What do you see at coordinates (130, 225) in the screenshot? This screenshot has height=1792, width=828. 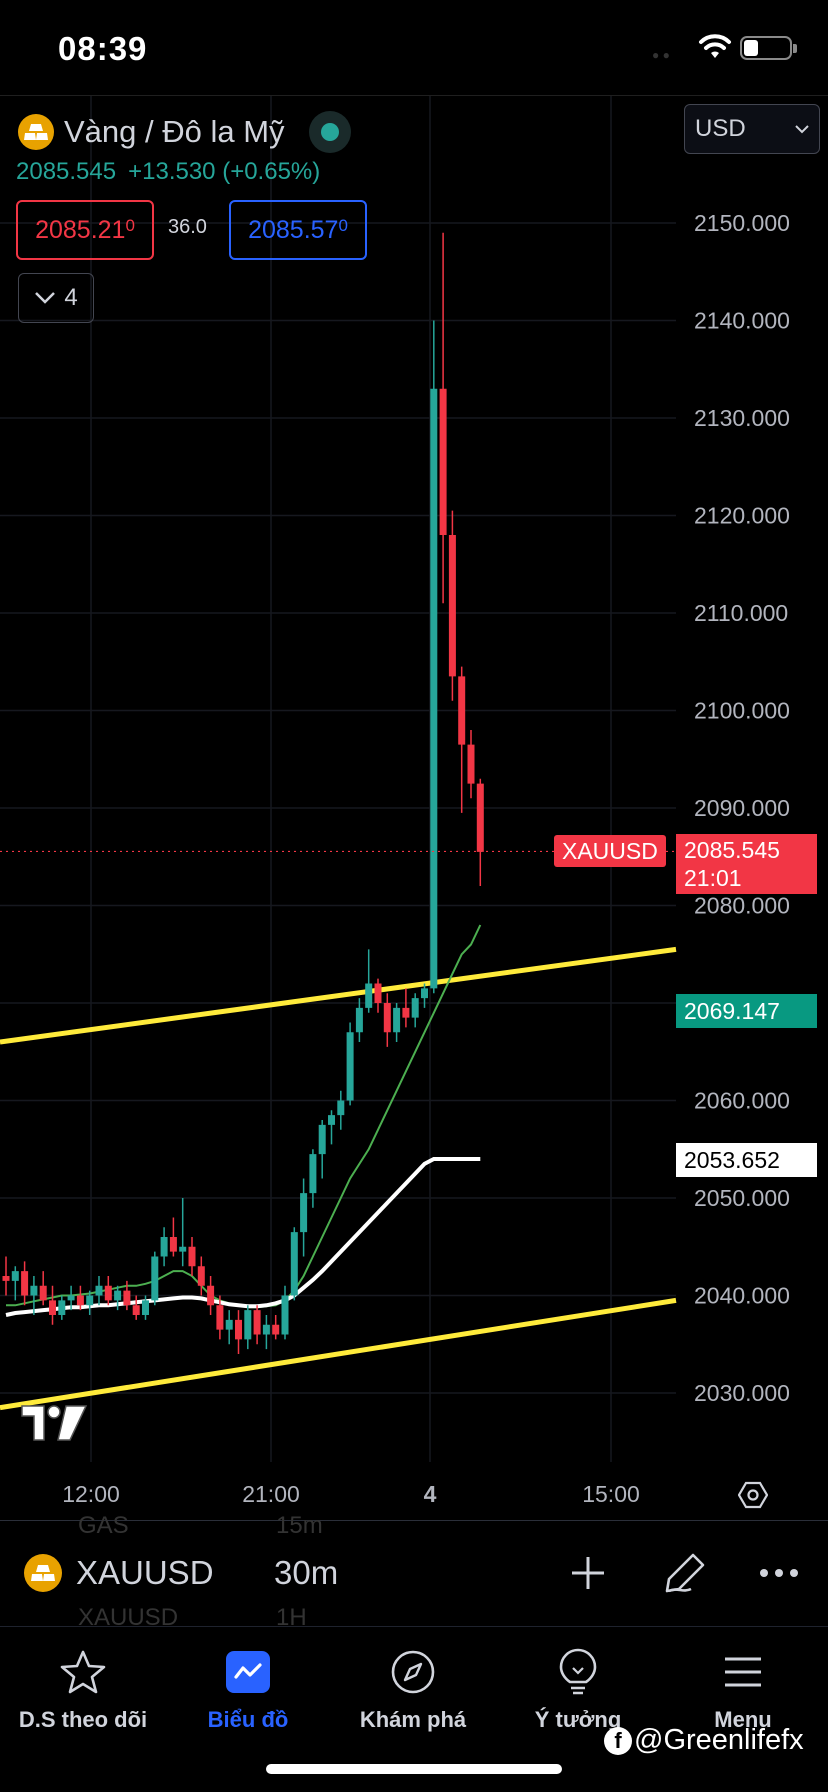 I see `bid-price-sup: 0` at bounding box center [130, 225].